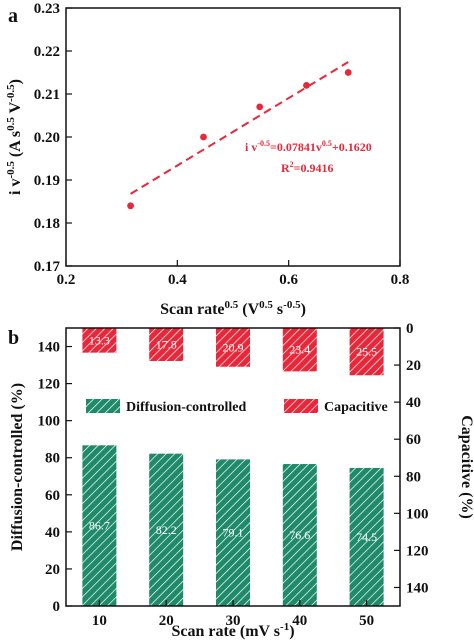 The width and height of the screenshot is (474, 641). What do you see at coordinates (13, 338) in the screenshot?
I see `panel-b-letter: b` at bounding box center [13, 338].